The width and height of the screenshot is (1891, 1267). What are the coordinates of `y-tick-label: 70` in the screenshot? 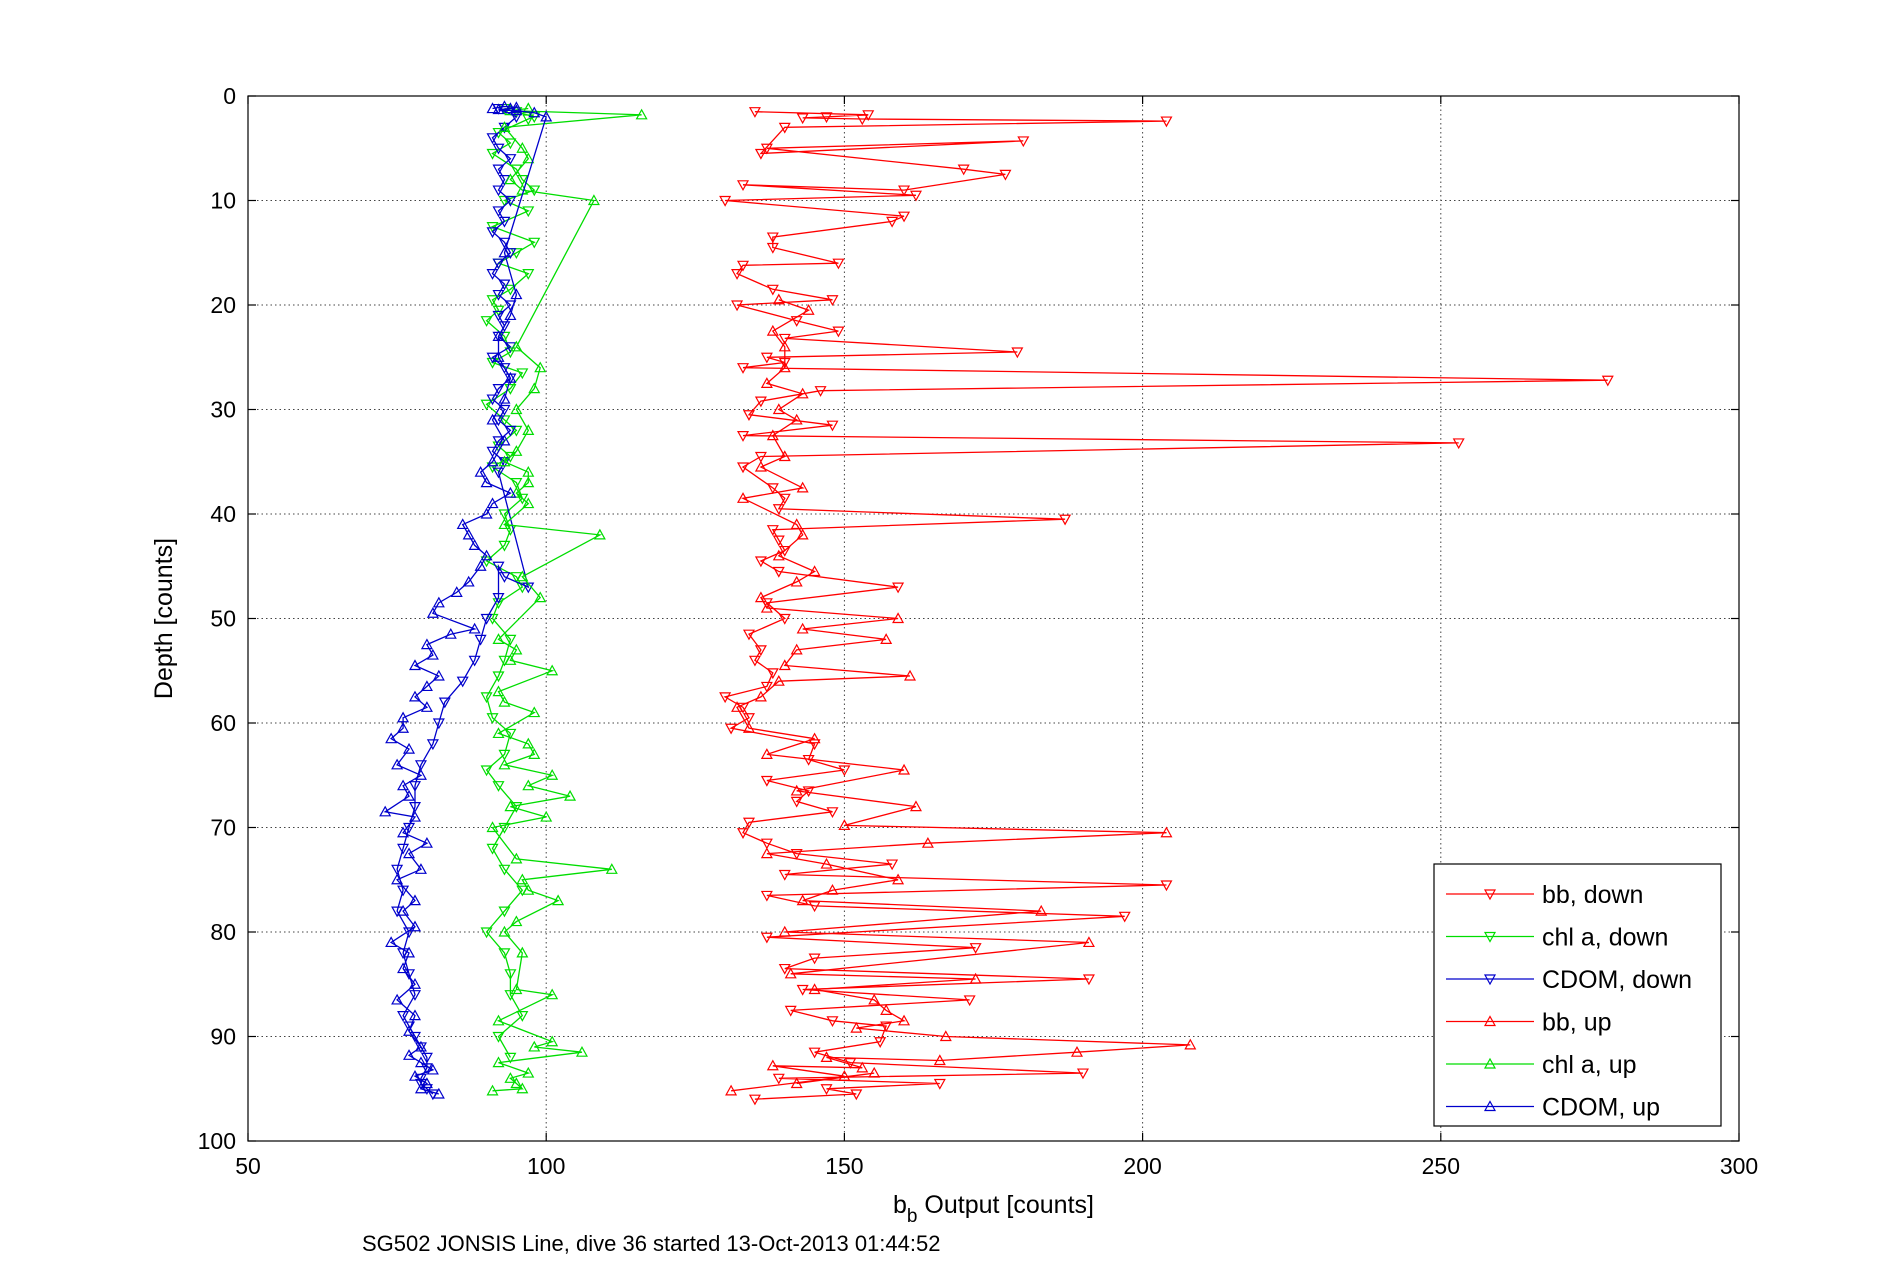 It's located at (223, 828).